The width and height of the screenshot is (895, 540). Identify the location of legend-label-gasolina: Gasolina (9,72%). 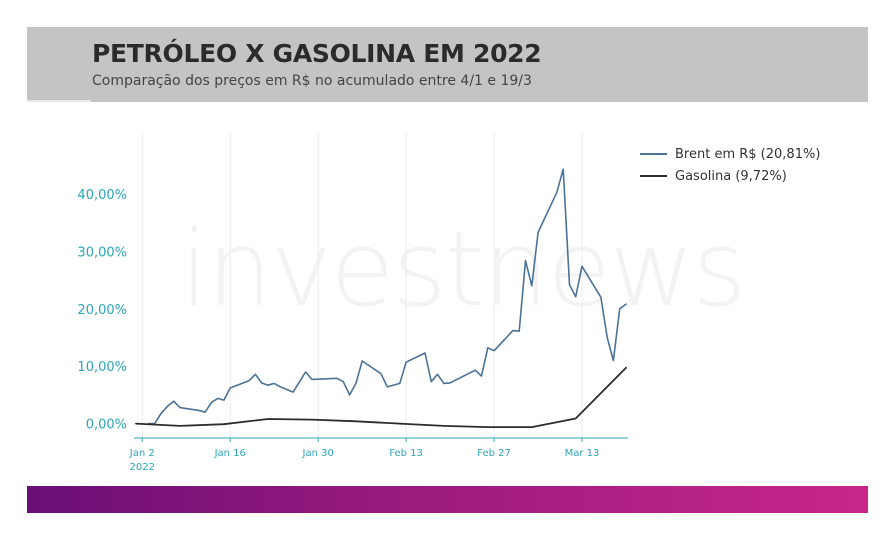
(731, 176).